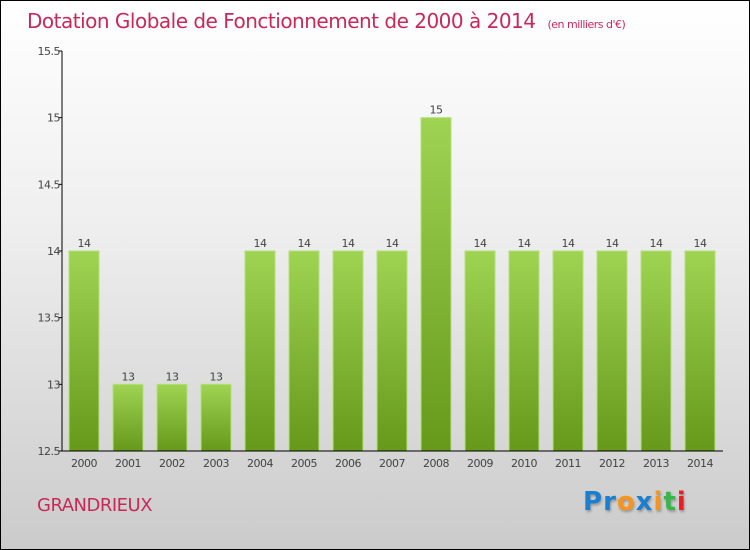 The image size is (750, 550). I want to click on bar-2001, so click(128, 417).